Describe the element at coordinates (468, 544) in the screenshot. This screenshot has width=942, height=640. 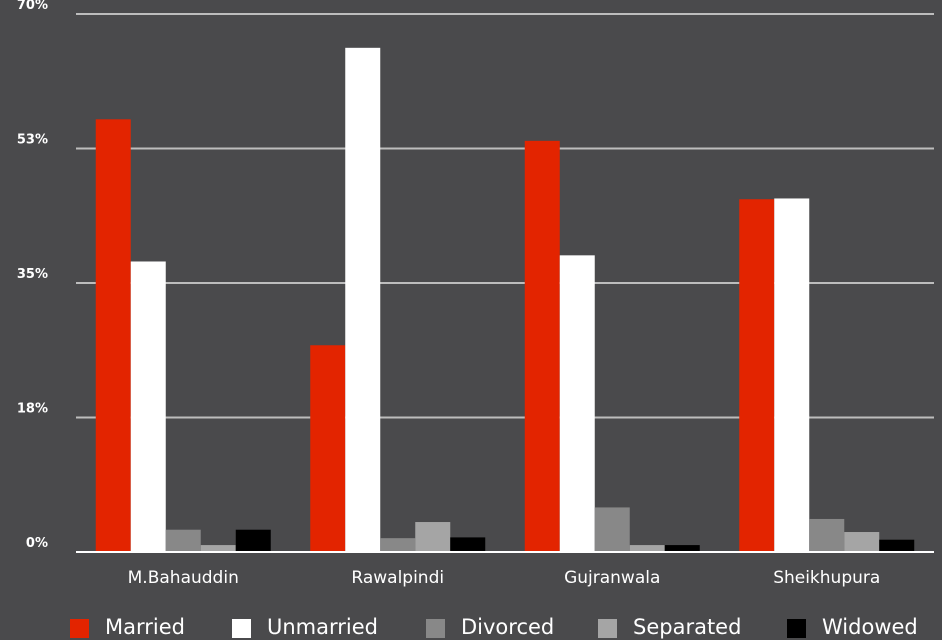
I see `bar-widowed-rawalpindi` at that location.